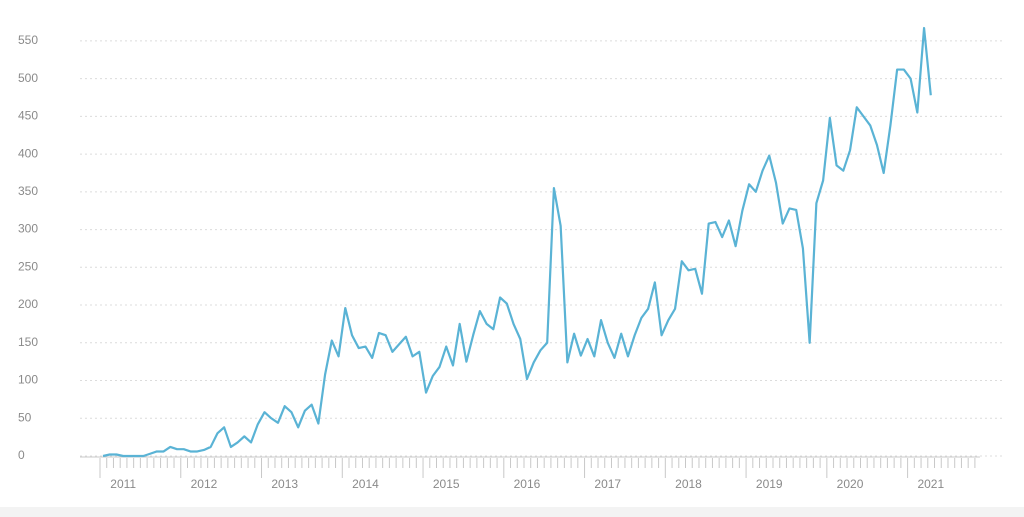 The height and width of the screenshot is (517, 1024). Describe the element at coordinates (28, 380) in the screenshot. I see `y-tick-label: 100` at that location.